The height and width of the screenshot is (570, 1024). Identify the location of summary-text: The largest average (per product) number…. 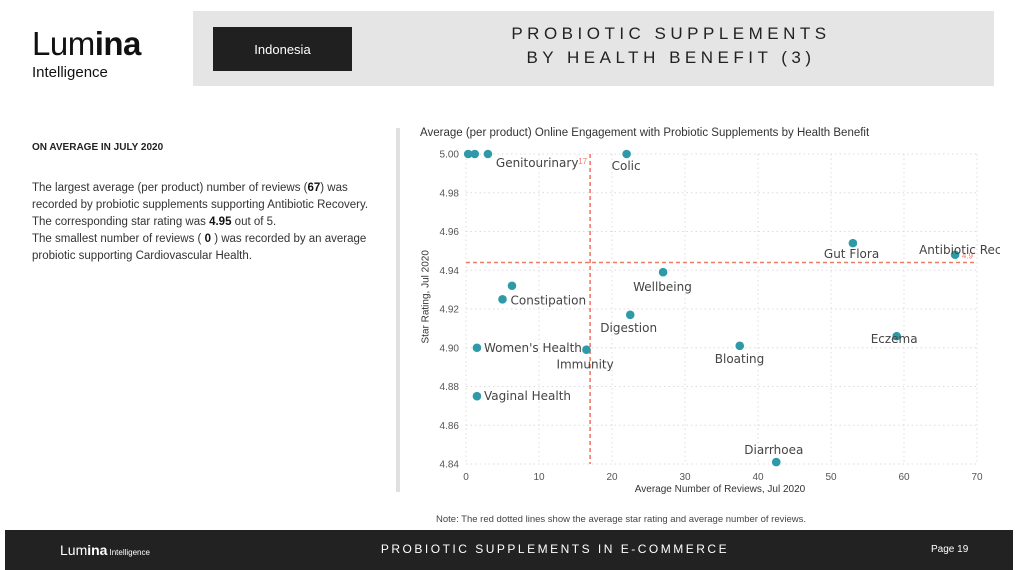
(207, 222).